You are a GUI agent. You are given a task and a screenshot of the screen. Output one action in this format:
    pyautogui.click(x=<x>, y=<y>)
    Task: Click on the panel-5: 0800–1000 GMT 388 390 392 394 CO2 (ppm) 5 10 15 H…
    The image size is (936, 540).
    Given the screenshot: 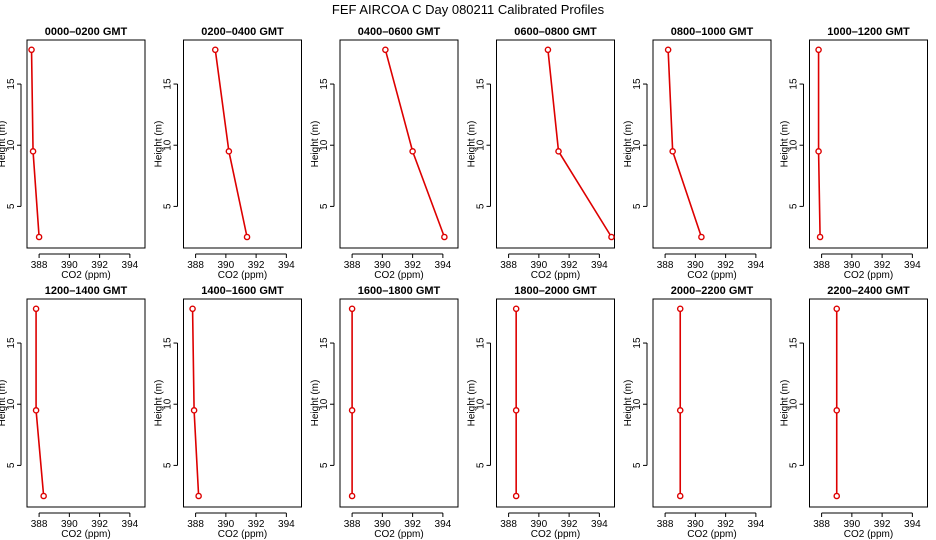 What is the action you would take?
    pyautogui.click(x=697, y=153)
    